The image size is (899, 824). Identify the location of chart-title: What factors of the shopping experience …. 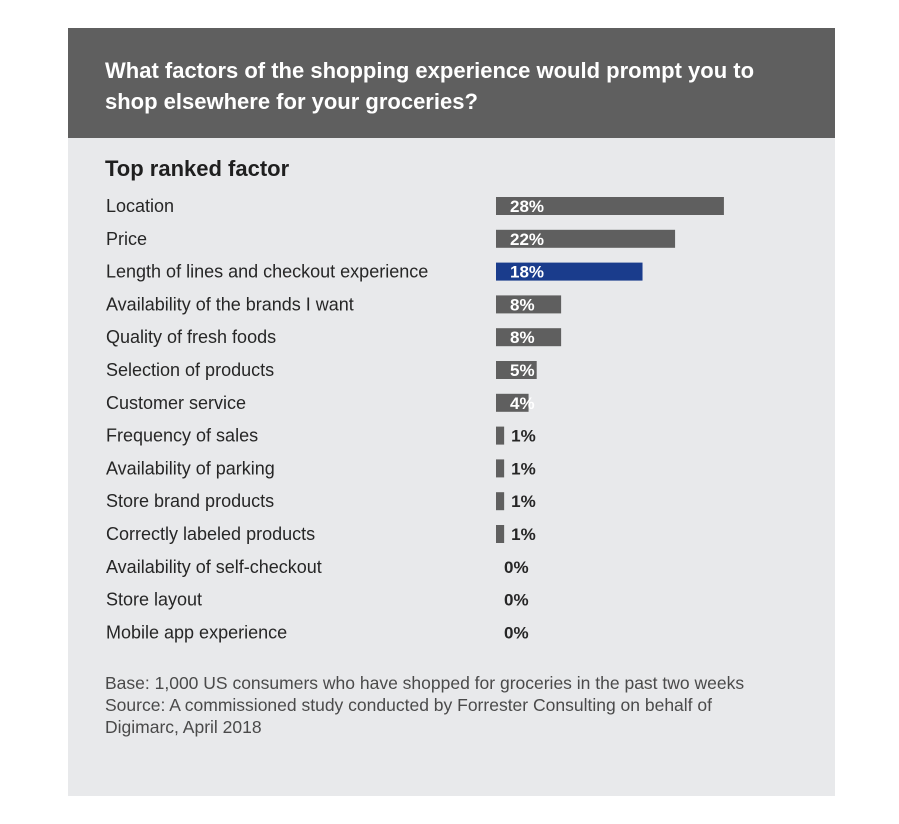
(430, 86).